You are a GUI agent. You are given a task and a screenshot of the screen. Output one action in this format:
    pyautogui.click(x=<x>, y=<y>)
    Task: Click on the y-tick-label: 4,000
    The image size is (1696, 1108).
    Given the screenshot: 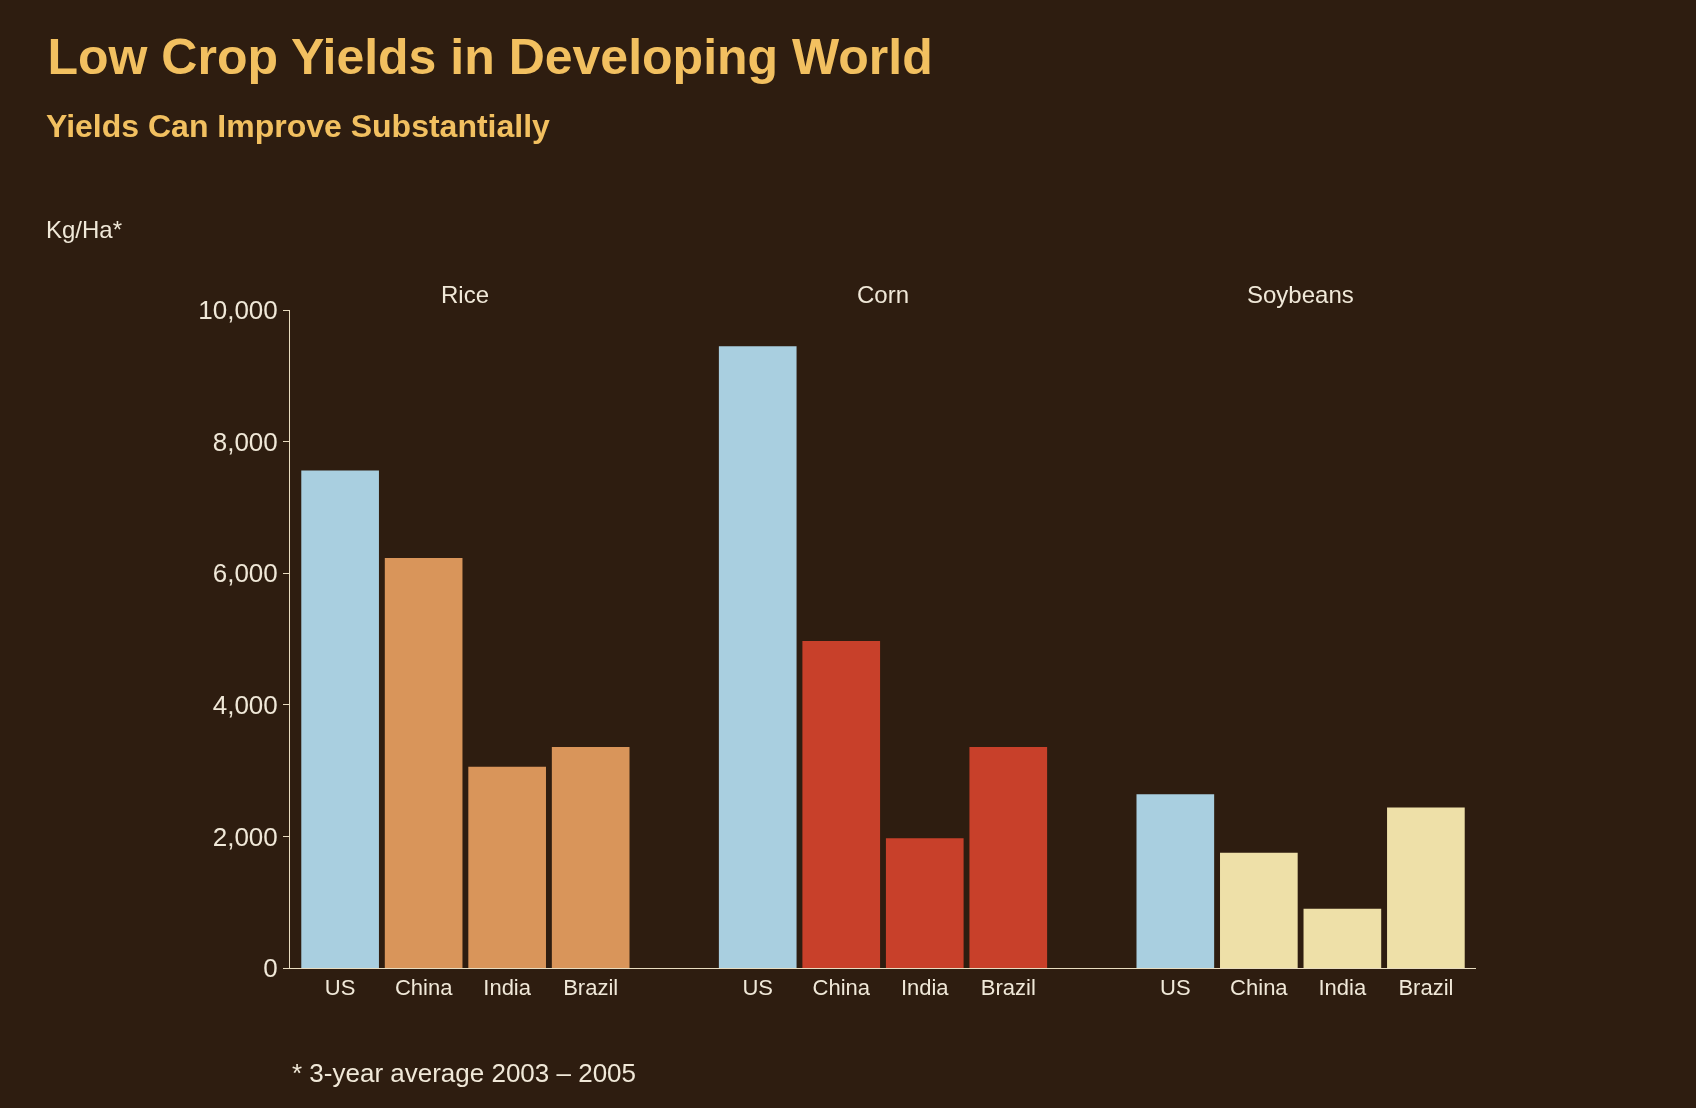 What is the action you would take?
    pyautogui.click(x=245, y=704)
    